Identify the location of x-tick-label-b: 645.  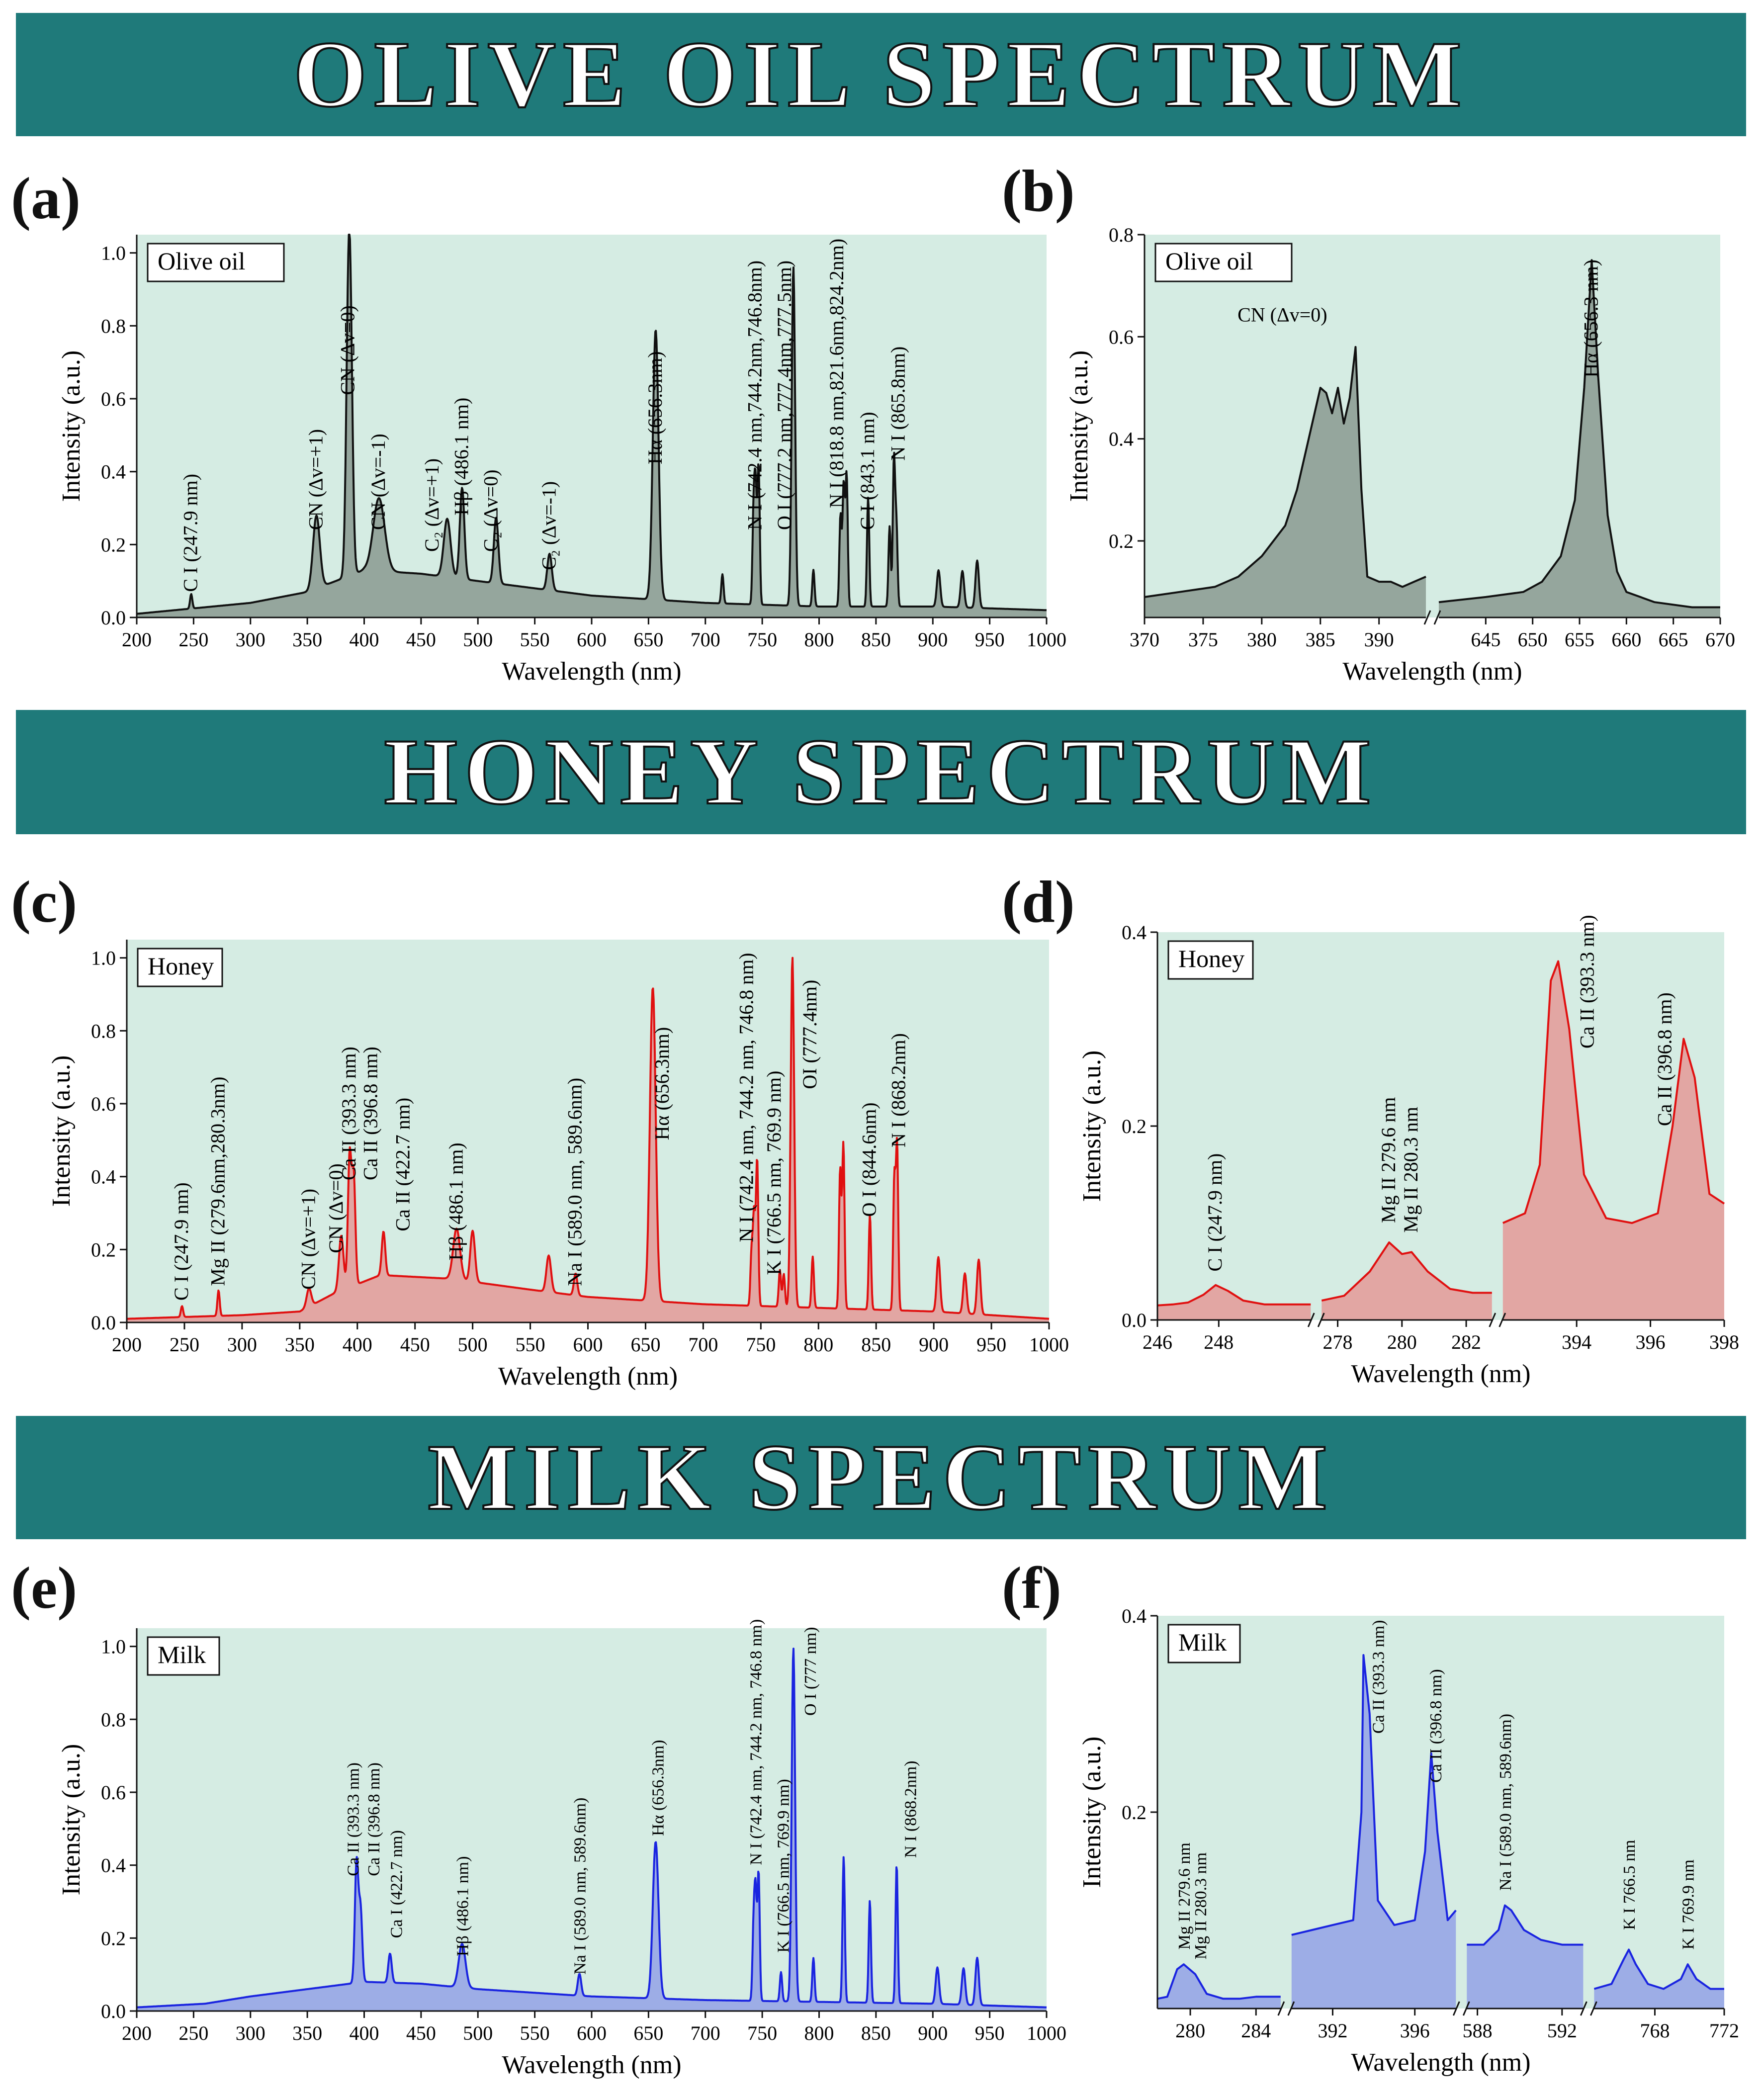
(1485, 639).